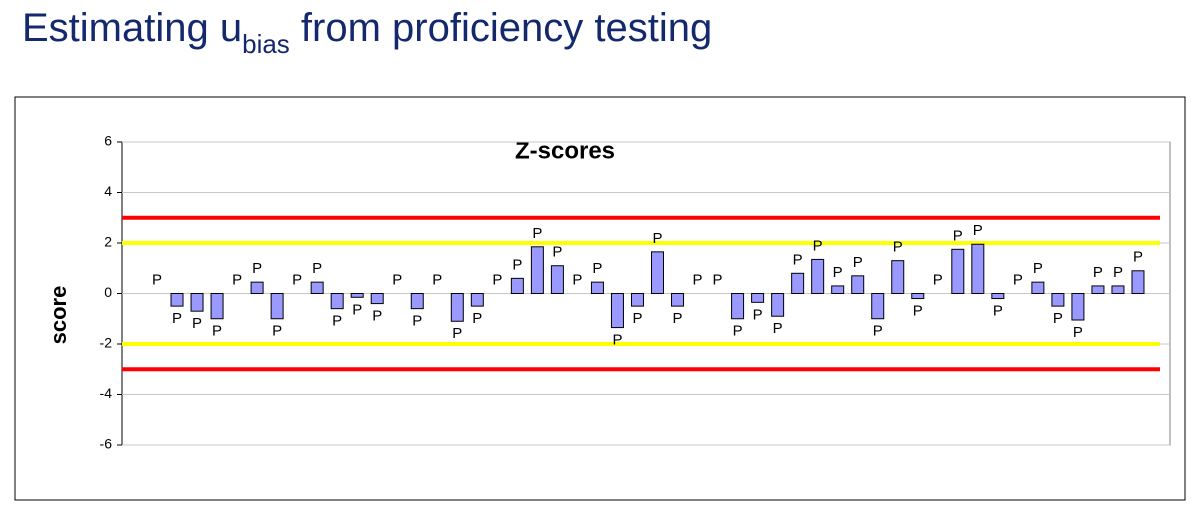  What do you see at coordinates (266, 44) in the screenshot?
I see `title-subscript: bias` at bounding box center [266, 44].